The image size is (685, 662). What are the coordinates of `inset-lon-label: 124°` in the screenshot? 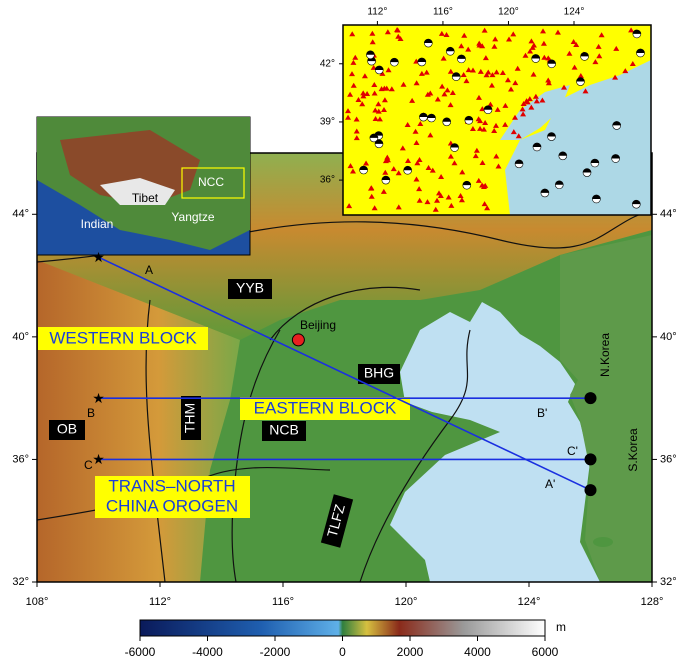 It's located at (574, 12).